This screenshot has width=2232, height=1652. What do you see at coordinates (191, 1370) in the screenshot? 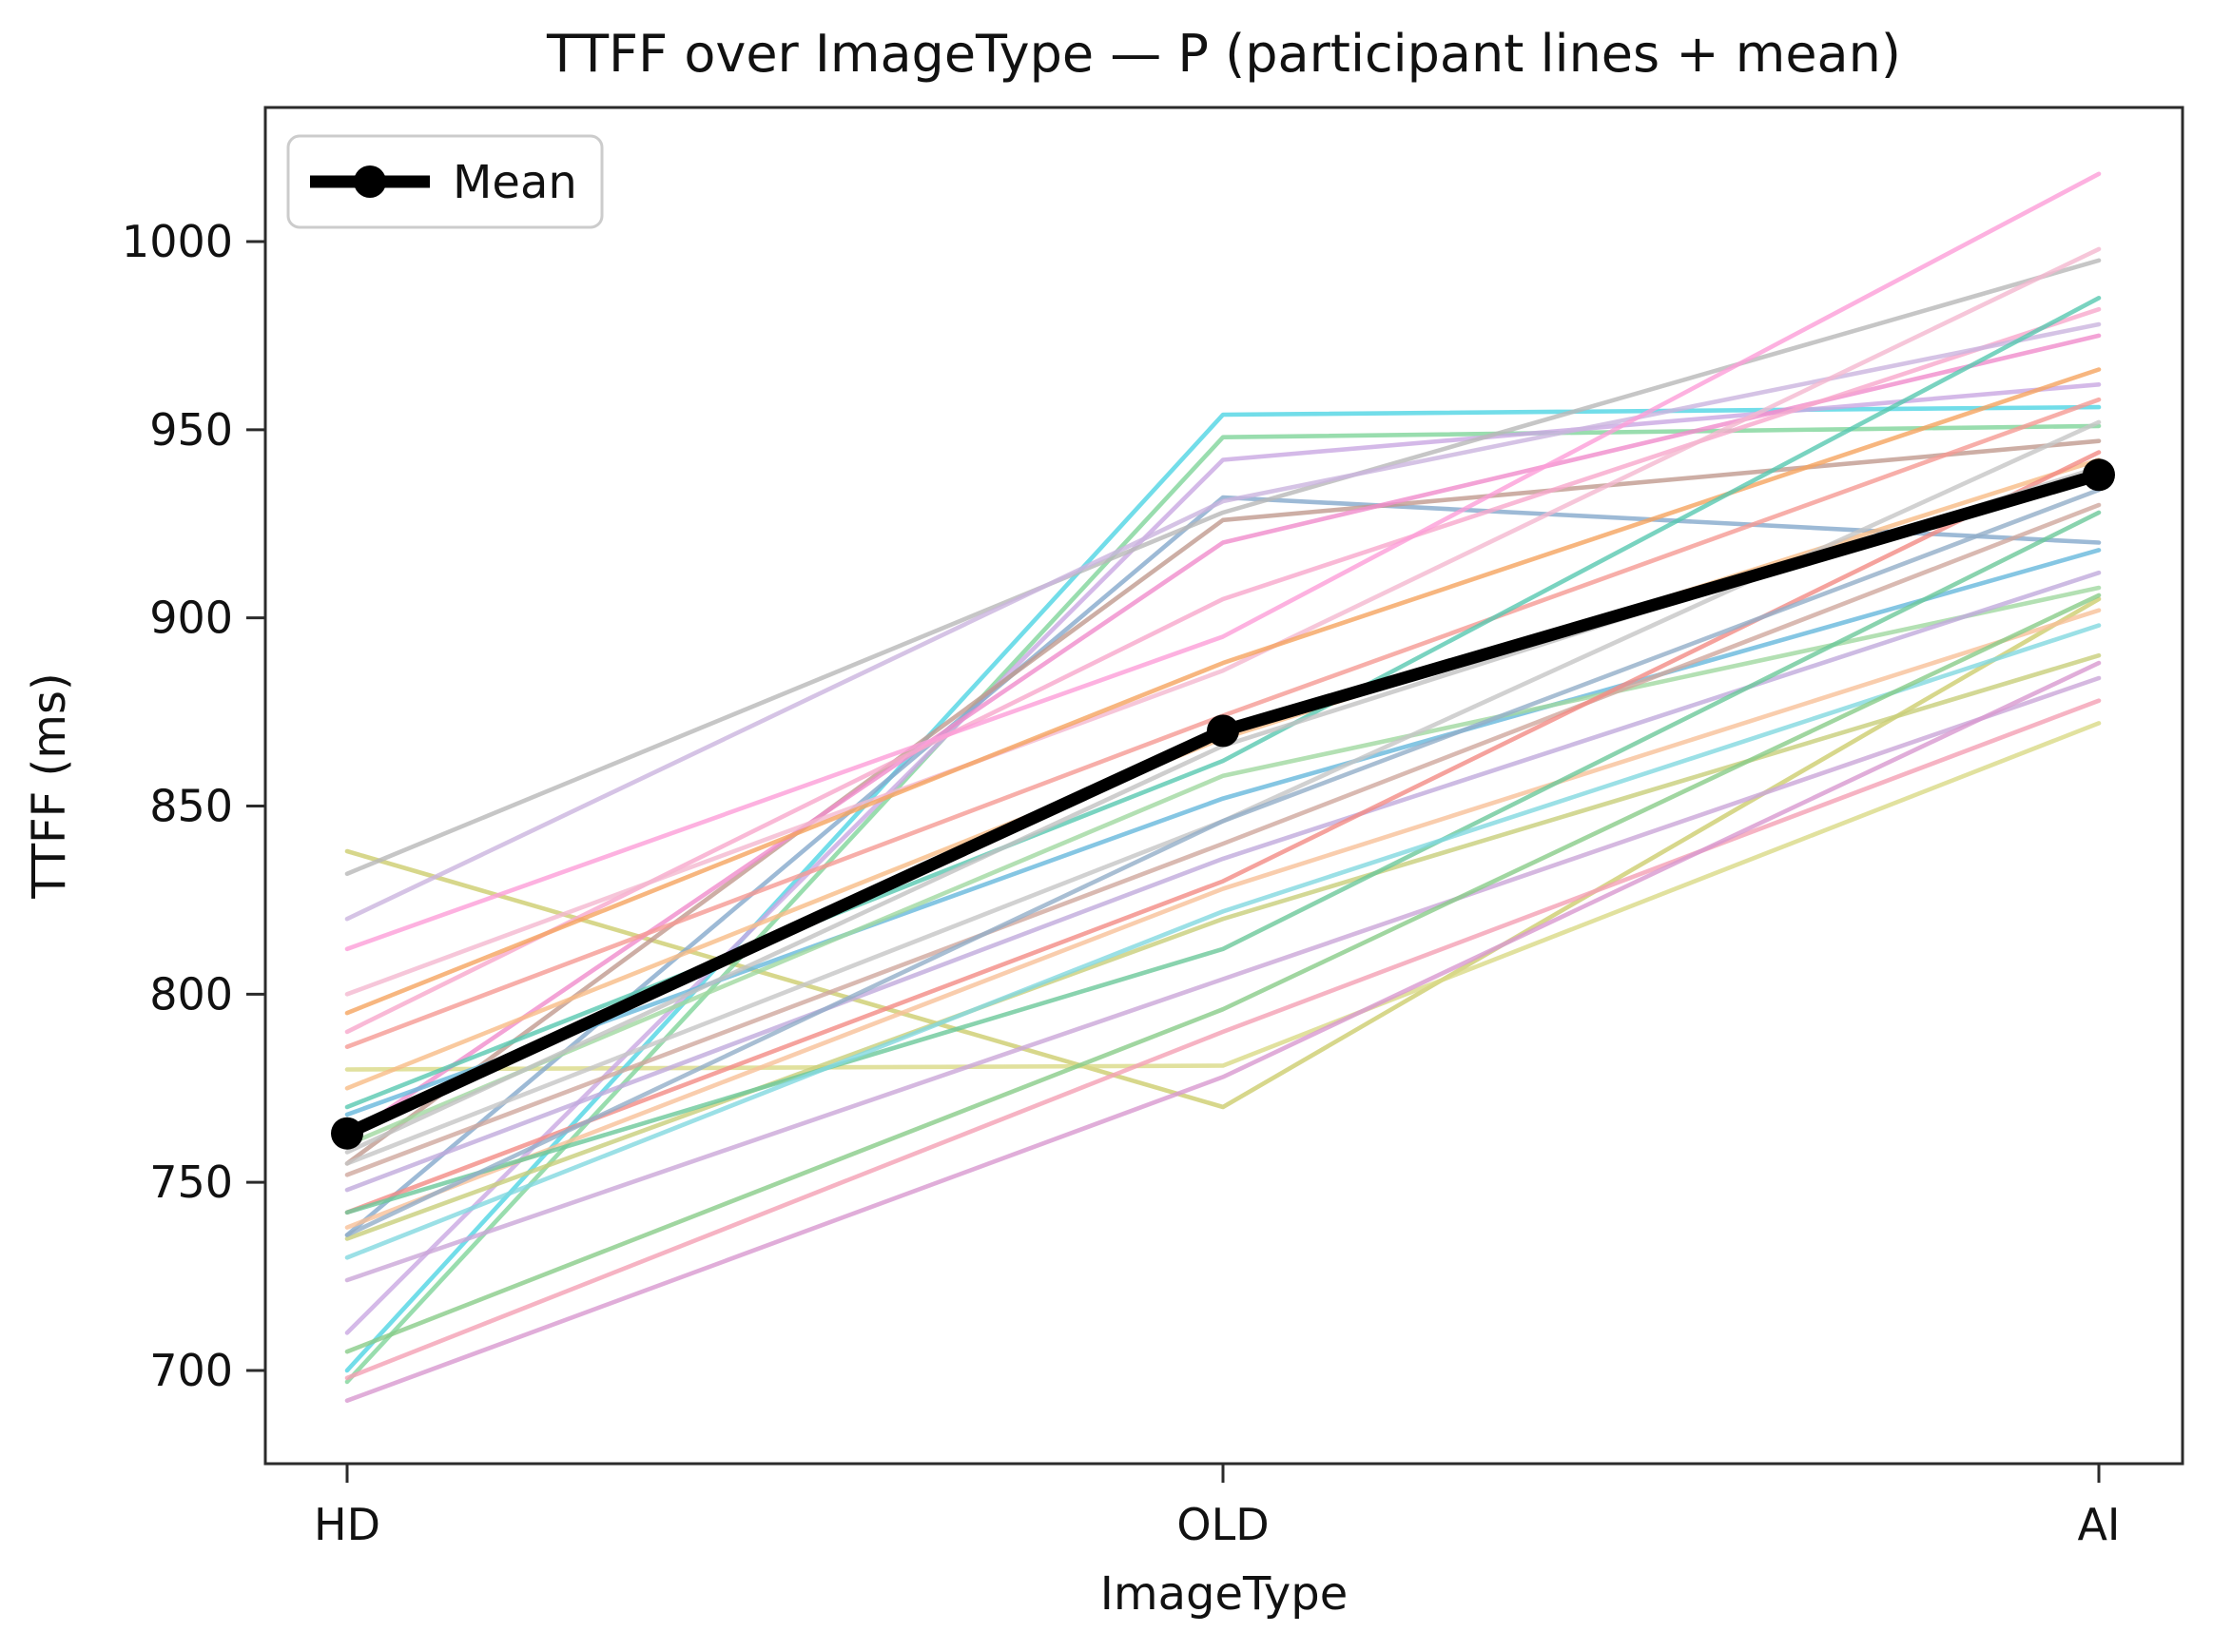
I see `y-tick-label: 700` at bounding box center [191, 1370].